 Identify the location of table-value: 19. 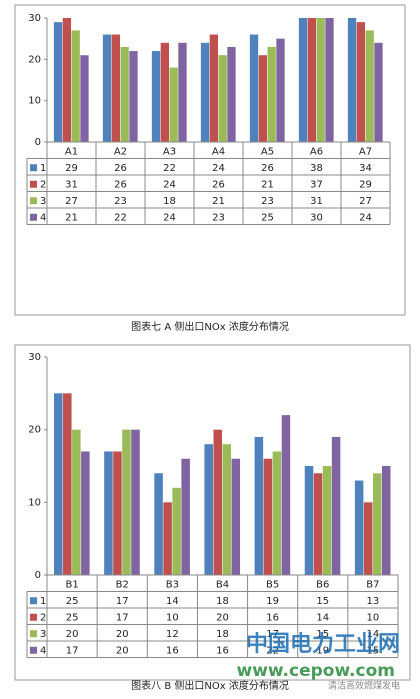
(272, 601).